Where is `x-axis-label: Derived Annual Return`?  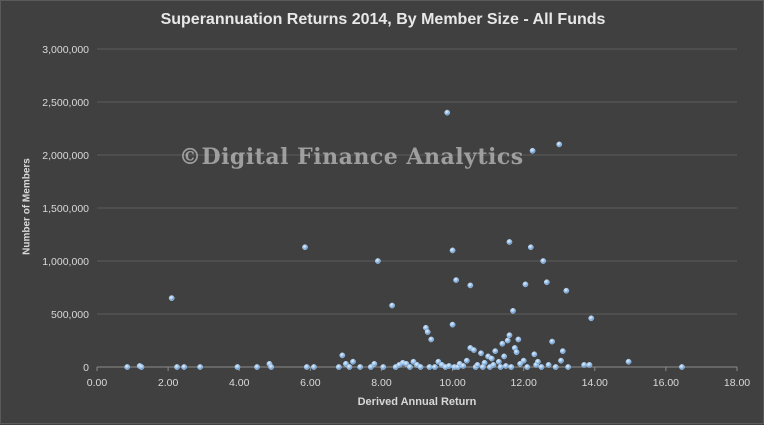
x-axis-label: Derived Annual Return is located at coordinates (417, 402).